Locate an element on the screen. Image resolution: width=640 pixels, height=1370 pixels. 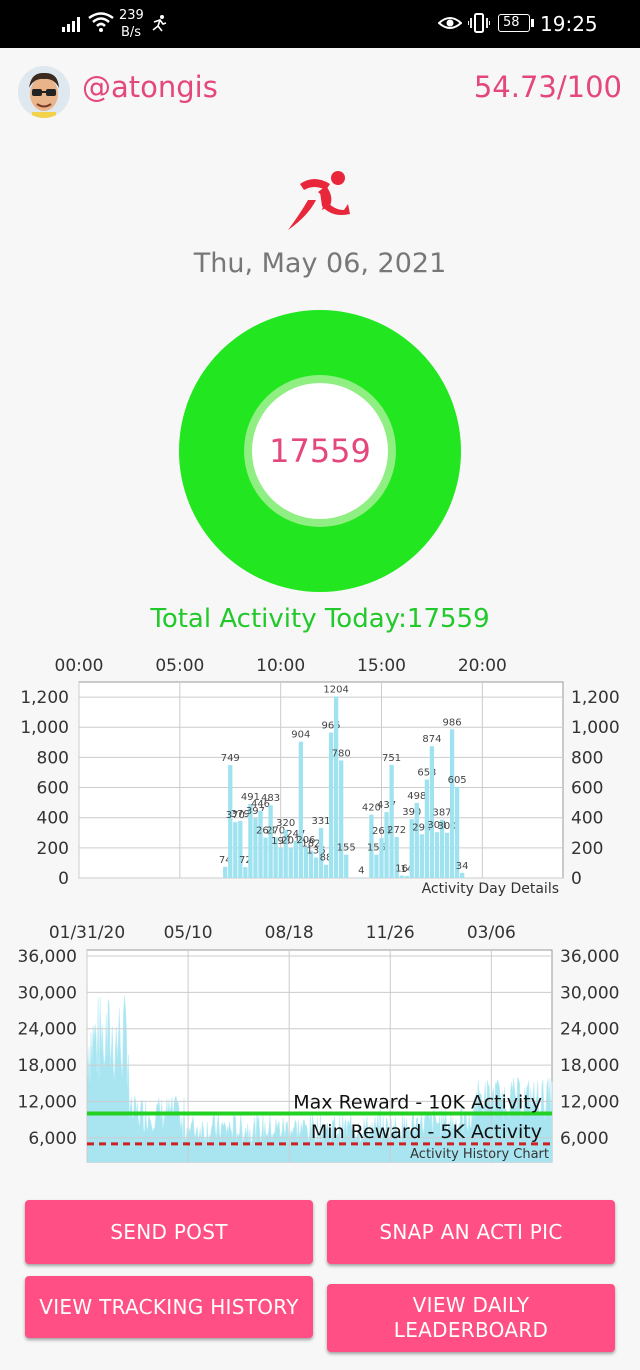
day-bar-label: 437 is located at coordinates (386, 805).